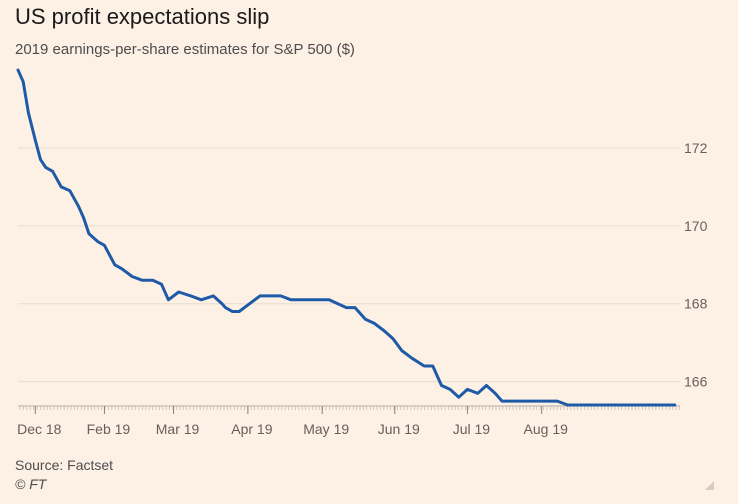  I want to click on x-tick-label: Dec 18, so click(39, 429).